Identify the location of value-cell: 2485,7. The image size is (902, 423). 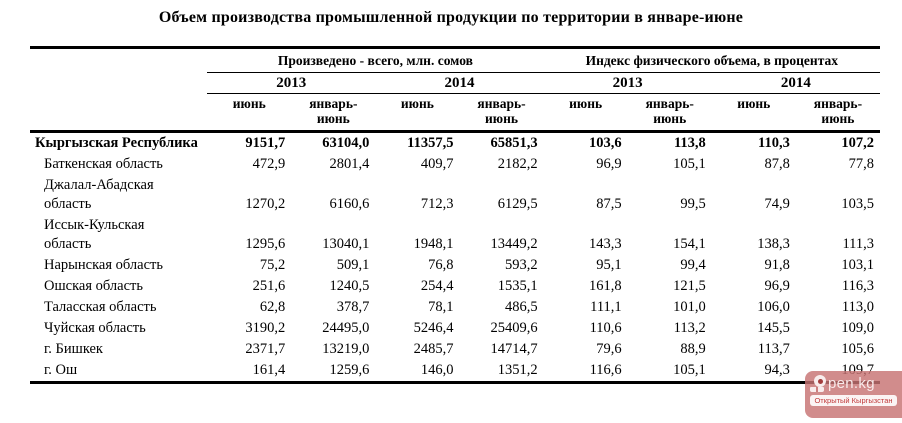
(433, 349).